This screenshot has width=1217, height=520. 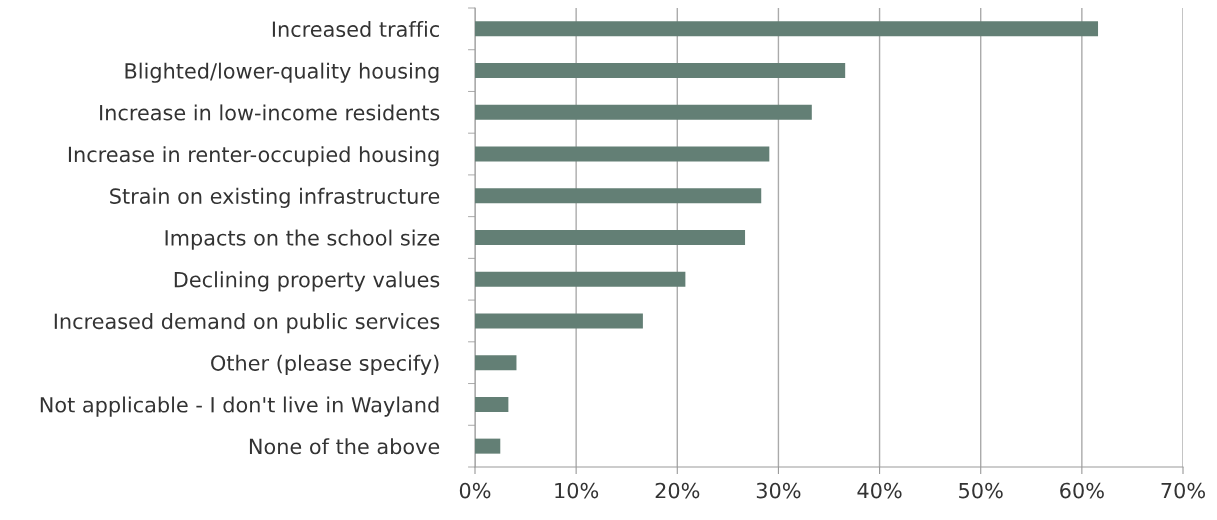 What do you see at coordinates (282, 72) in the screenshot?
I see `y-tick-label: Blighted/lower-quality housing` at bounding box center [282, 72].